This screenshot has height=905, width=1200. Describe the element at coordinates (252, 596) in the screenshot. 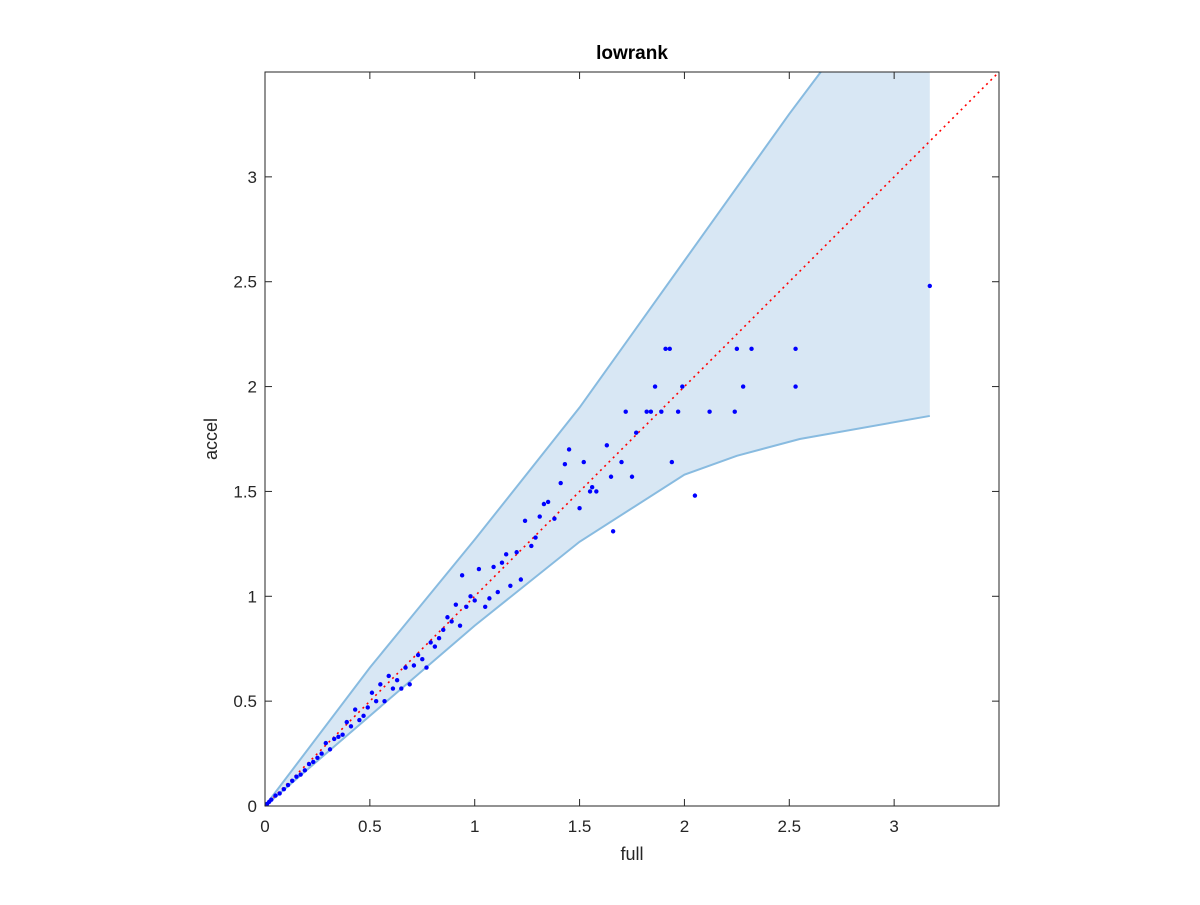

I see `y-tick-label: 1` at that location.